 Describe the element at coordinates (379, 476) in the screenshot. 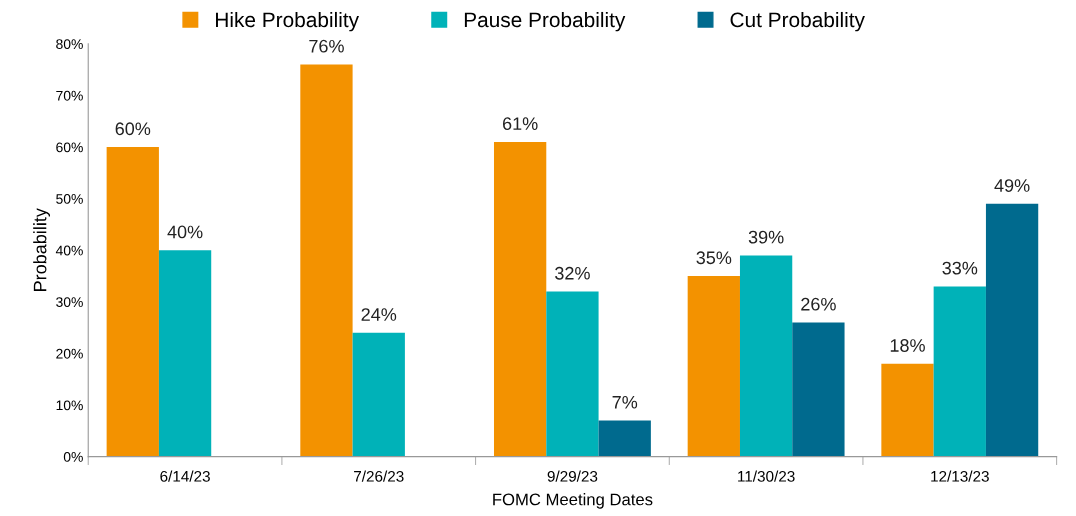

I see `x-tick-label: 7/26/23` at that location.